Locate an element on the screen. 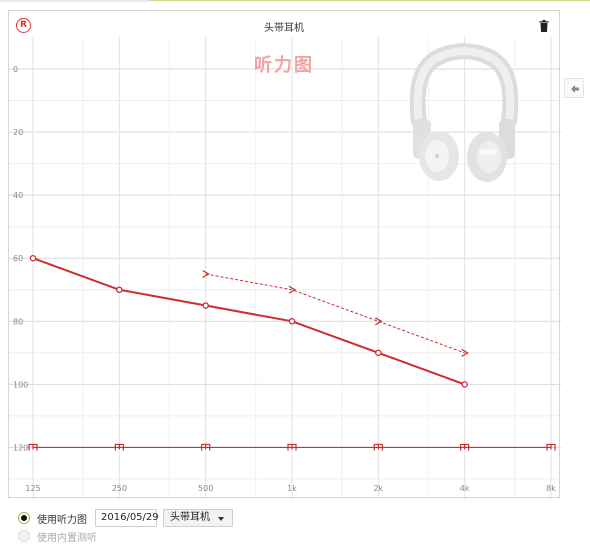 The height and width of the screenshot is (554, 590). y-tick-label: 40 is located at coordinates (18, 195).